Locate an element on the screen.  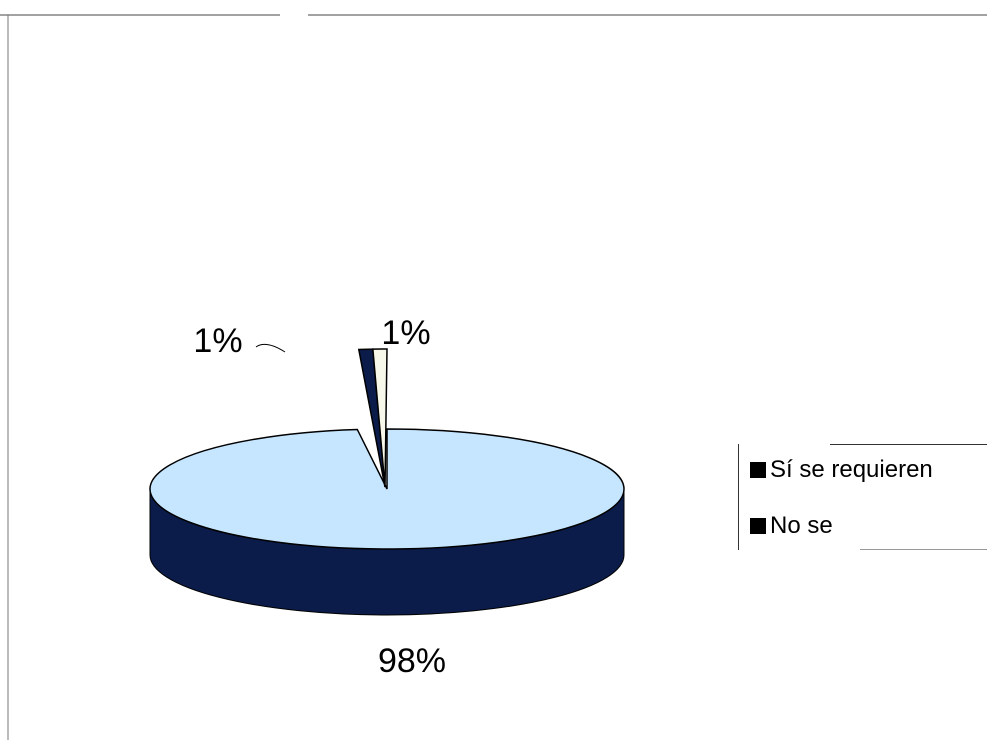
data-label-98: 98% is located at coordinates (412, 661).